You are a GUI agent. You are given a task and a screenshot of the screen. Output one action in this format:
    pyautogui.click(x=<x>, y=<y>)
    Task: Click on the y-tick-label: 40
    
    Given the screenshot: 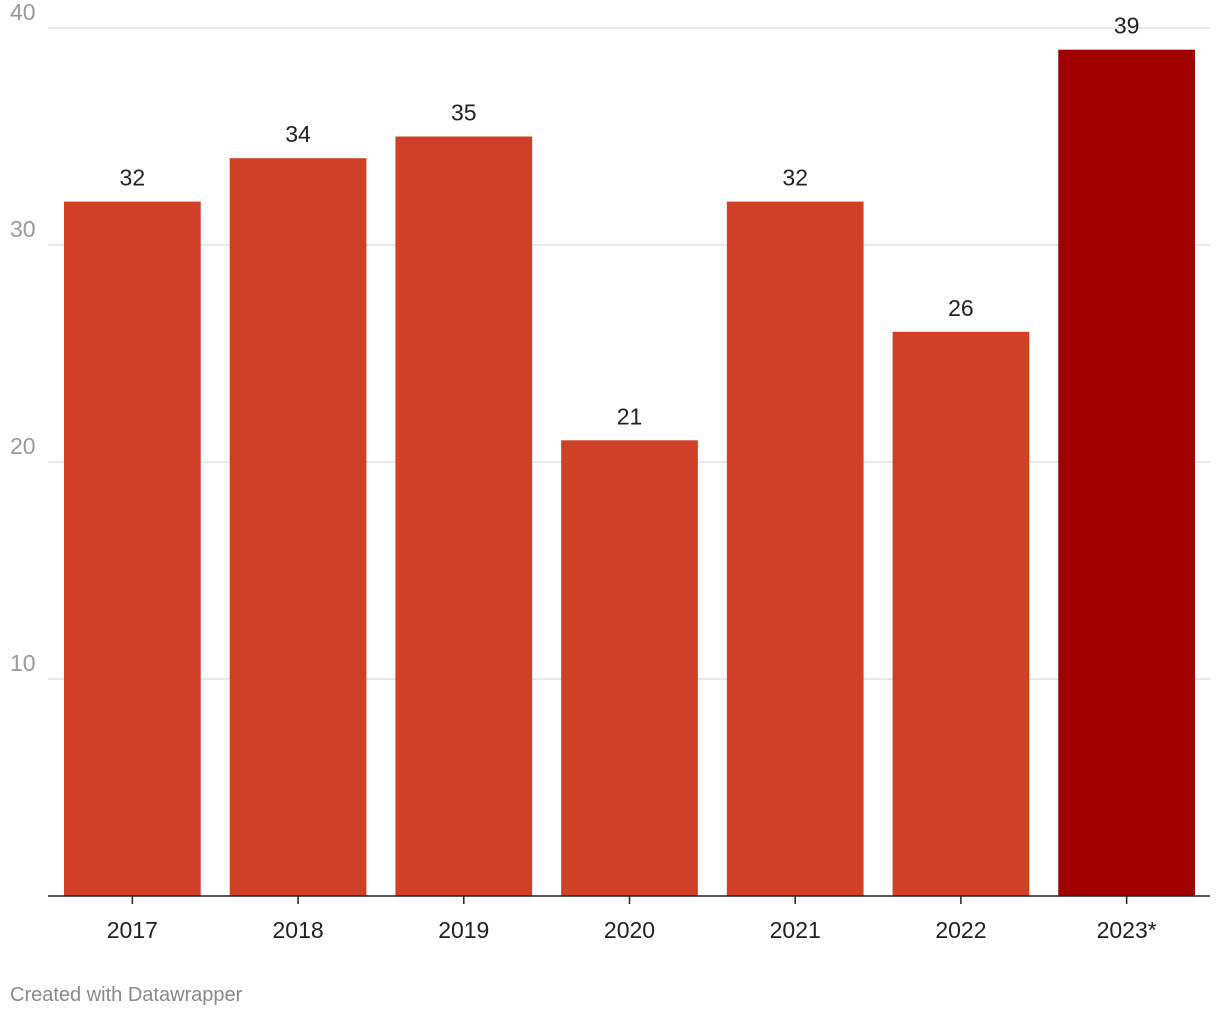 What is the action you would take?
    pyautogui.click(x=23, y=12)
    